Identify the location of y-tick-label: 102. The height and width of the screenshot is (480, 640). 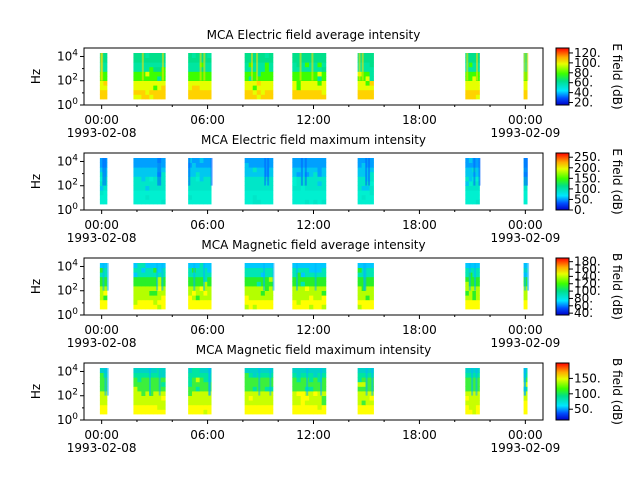
(67, 80).